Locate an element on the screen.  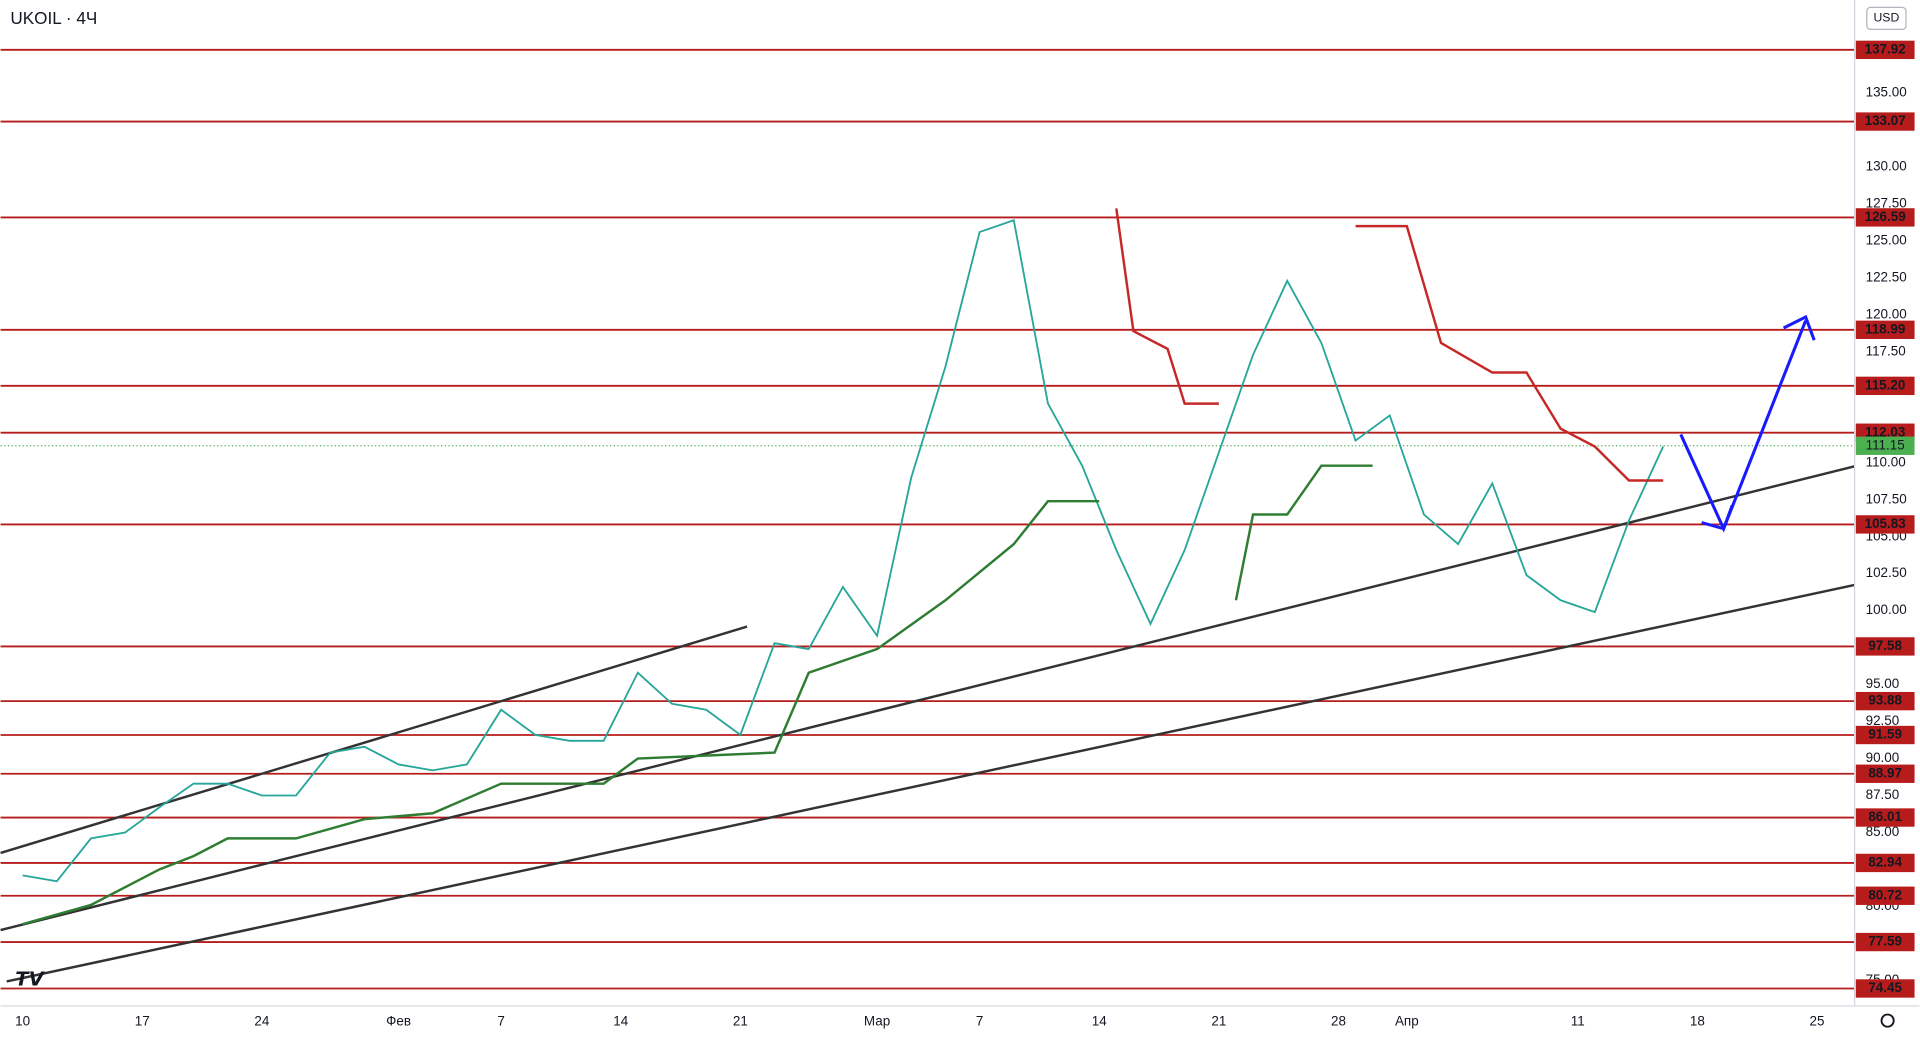
level-label: 105.83 is located at coordinates (1885, 523).